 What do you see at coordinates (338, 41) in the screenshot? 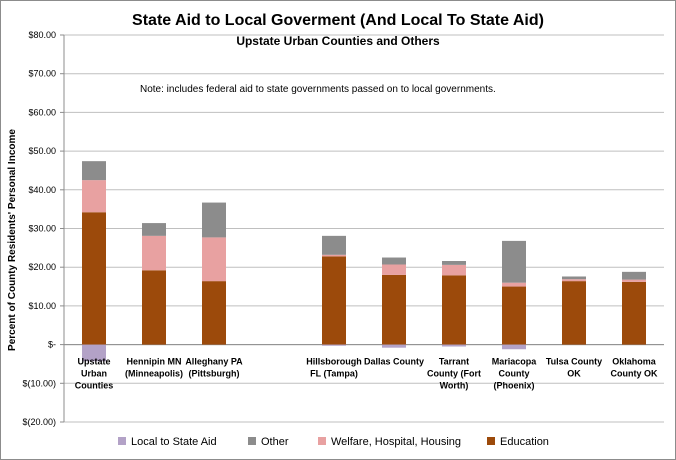
I see `chart-subtitle: Upstate Urban Counties and Others` at bounding box center [338, 41].